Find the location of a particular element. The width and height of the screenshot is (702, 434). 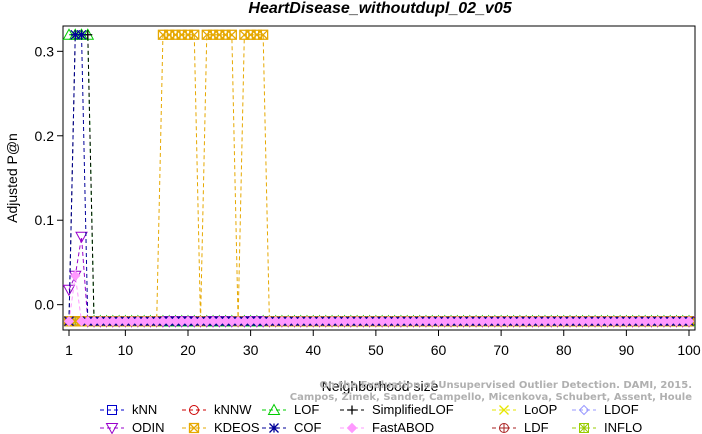

legend-label-ldf: LDF is located at coordinates (536, 427).